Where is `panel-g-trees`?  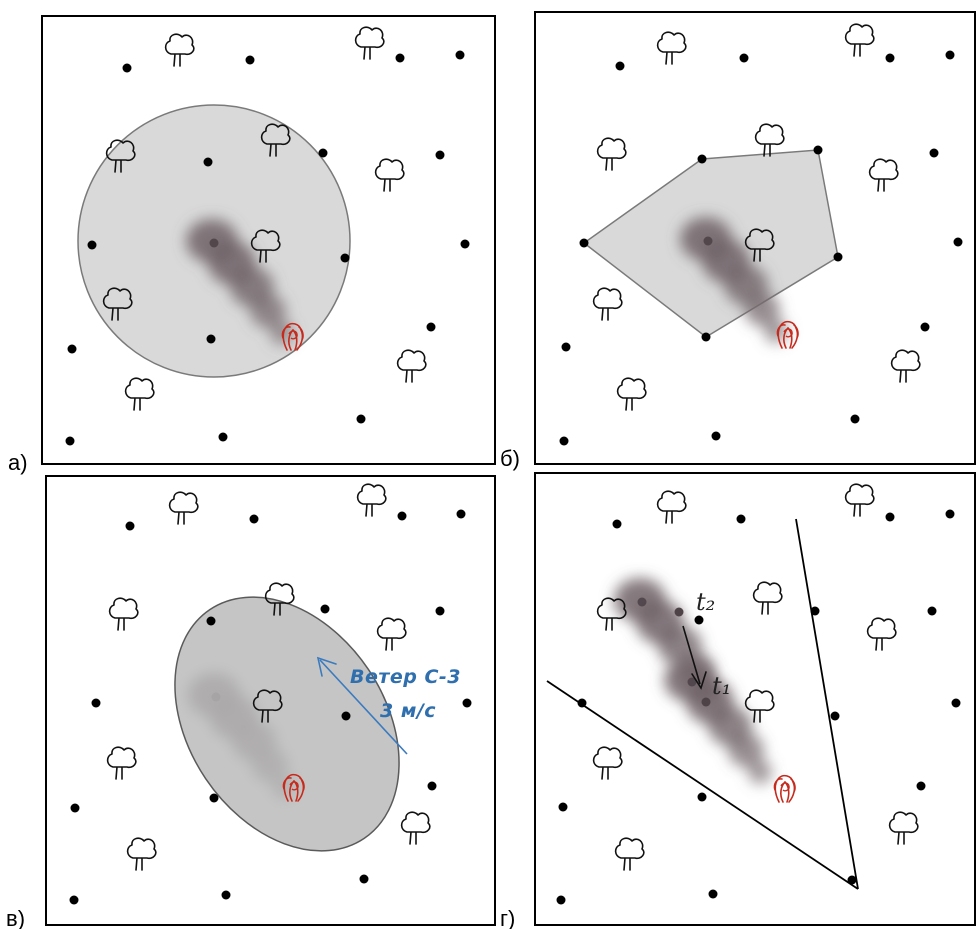 panel-g-trees is located at coordinates (755, 677).